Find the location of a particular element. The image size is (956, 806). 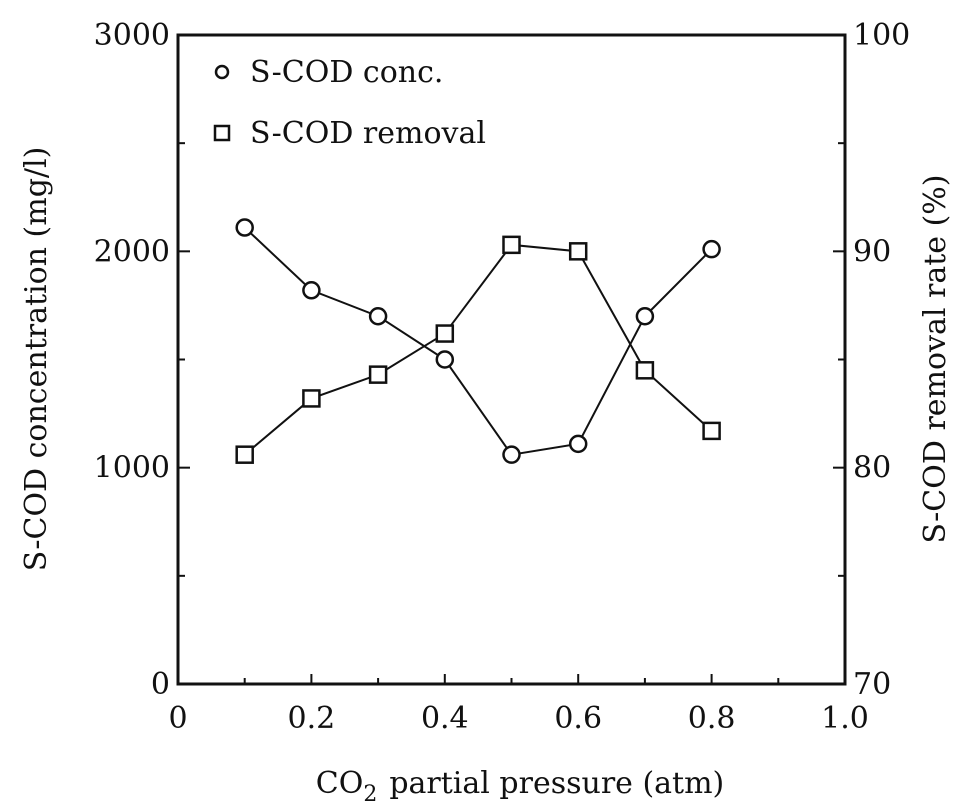

legend-label: S-COD conc. is located at coordinates (346, 72).